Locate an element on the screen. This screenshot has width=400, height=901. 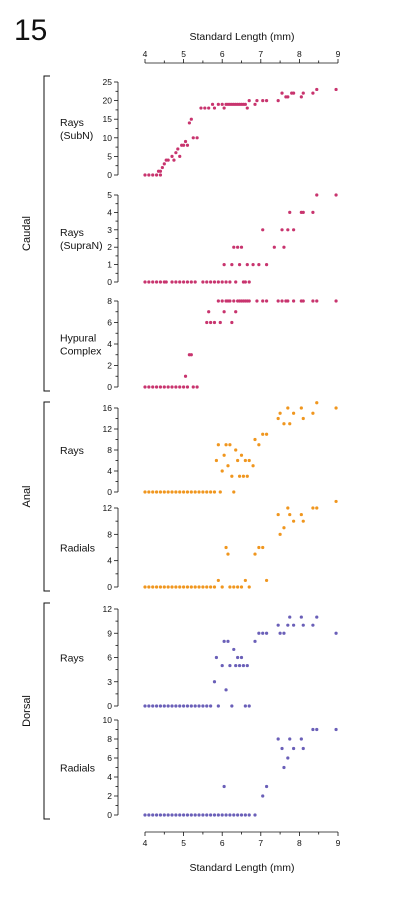
panel-label: (SubN) is located at coordinates (76, 136).